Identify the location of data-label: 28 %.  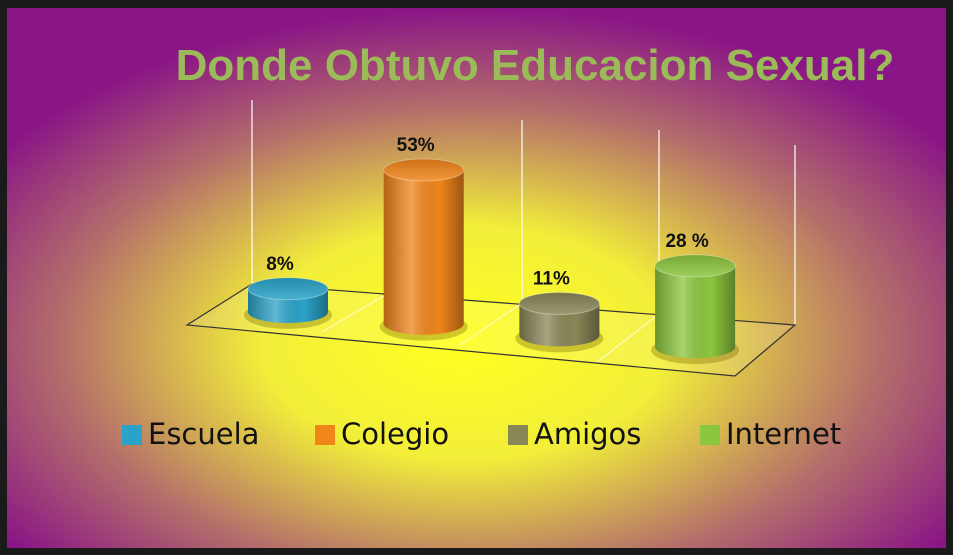
(686, 241).